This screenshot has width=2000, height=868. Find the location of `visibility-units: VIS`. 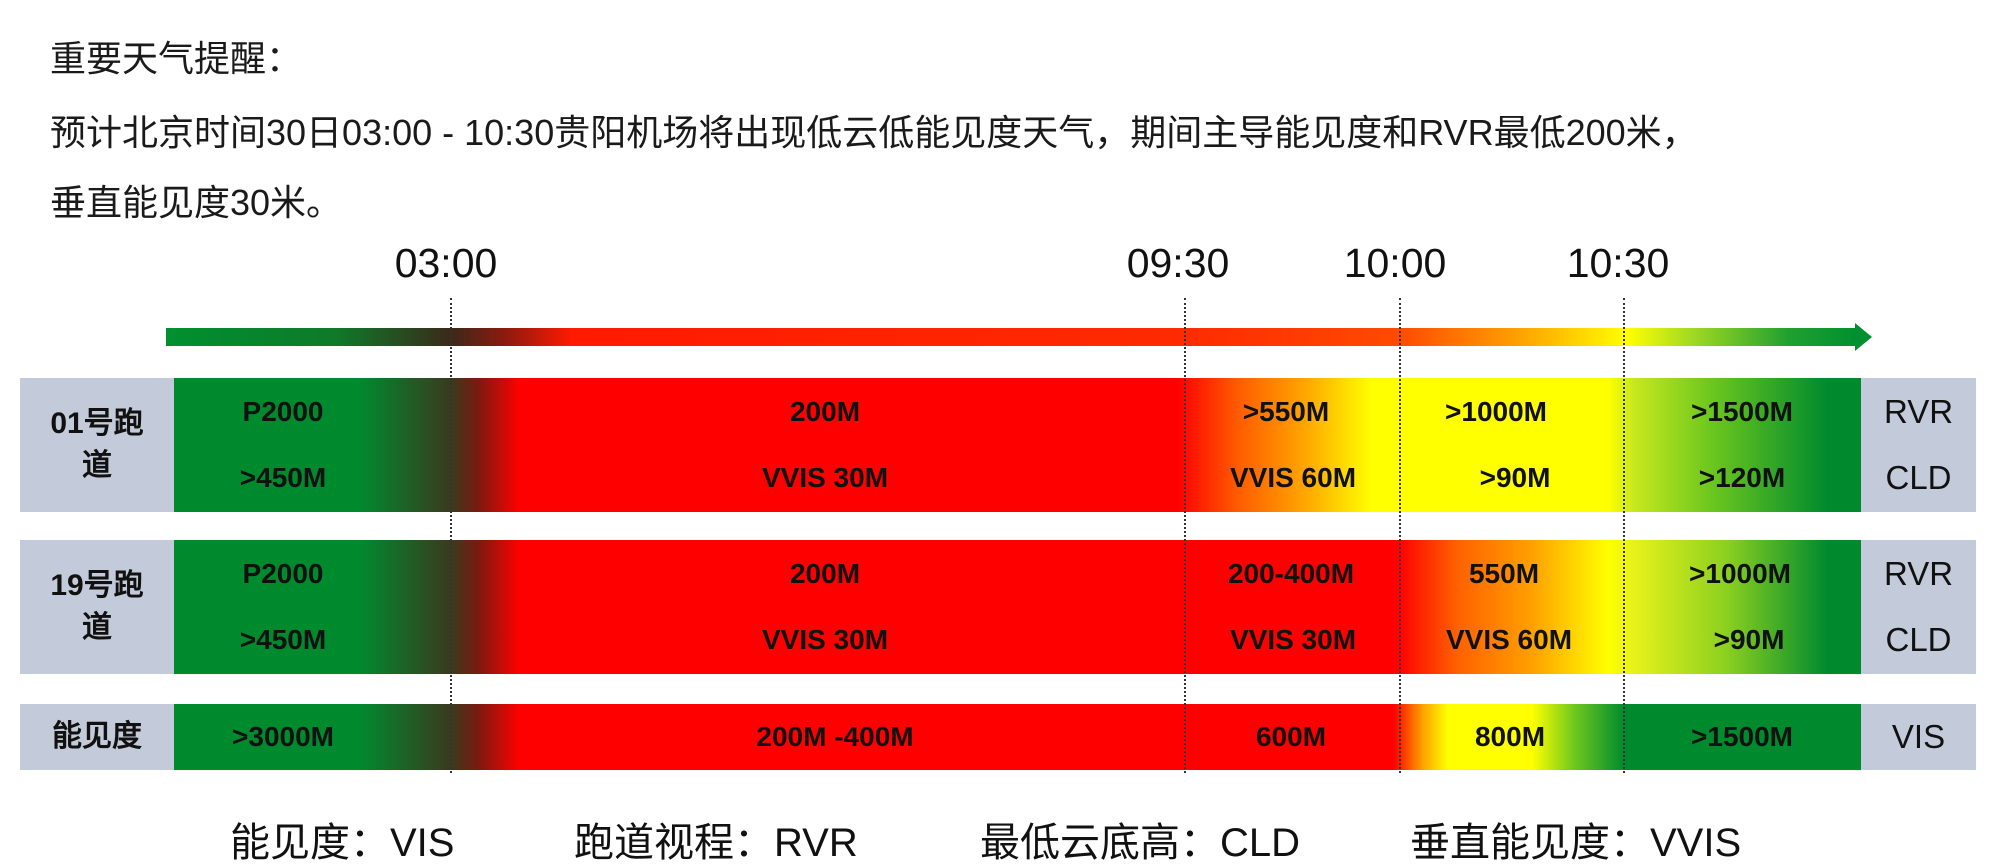

visibility-units: VIS is located at coordinates (1918, 737).